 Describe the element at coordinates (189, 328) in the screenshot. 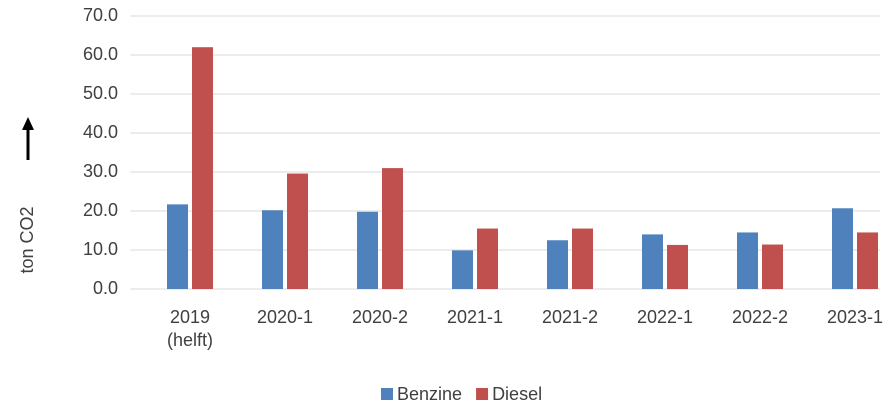

I see `x-tick-label: 2019 (helft)` at that location.